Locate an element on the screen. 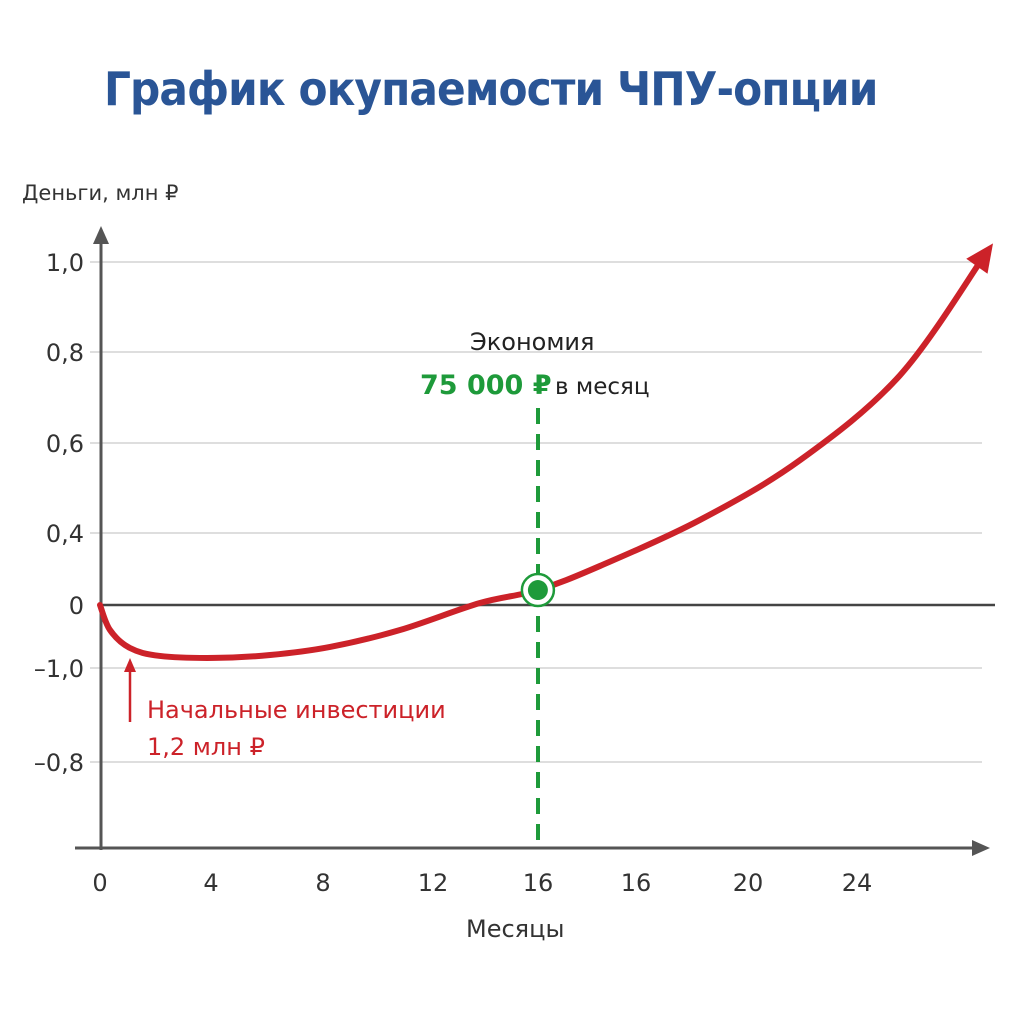 This screenshot has height=1024, width=1024. breakeven-marker is located at coordinates (537, 590).